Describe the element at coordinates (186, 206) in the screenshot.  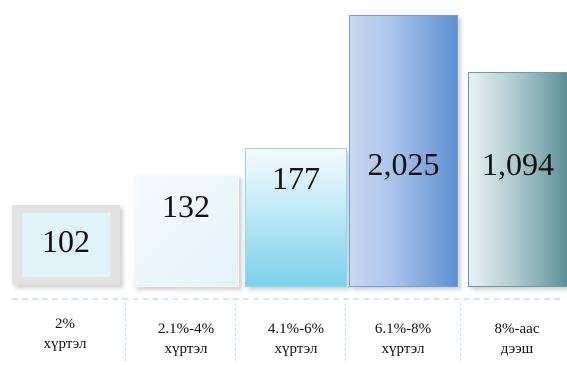
I see `value-label-2: 132` at that location.